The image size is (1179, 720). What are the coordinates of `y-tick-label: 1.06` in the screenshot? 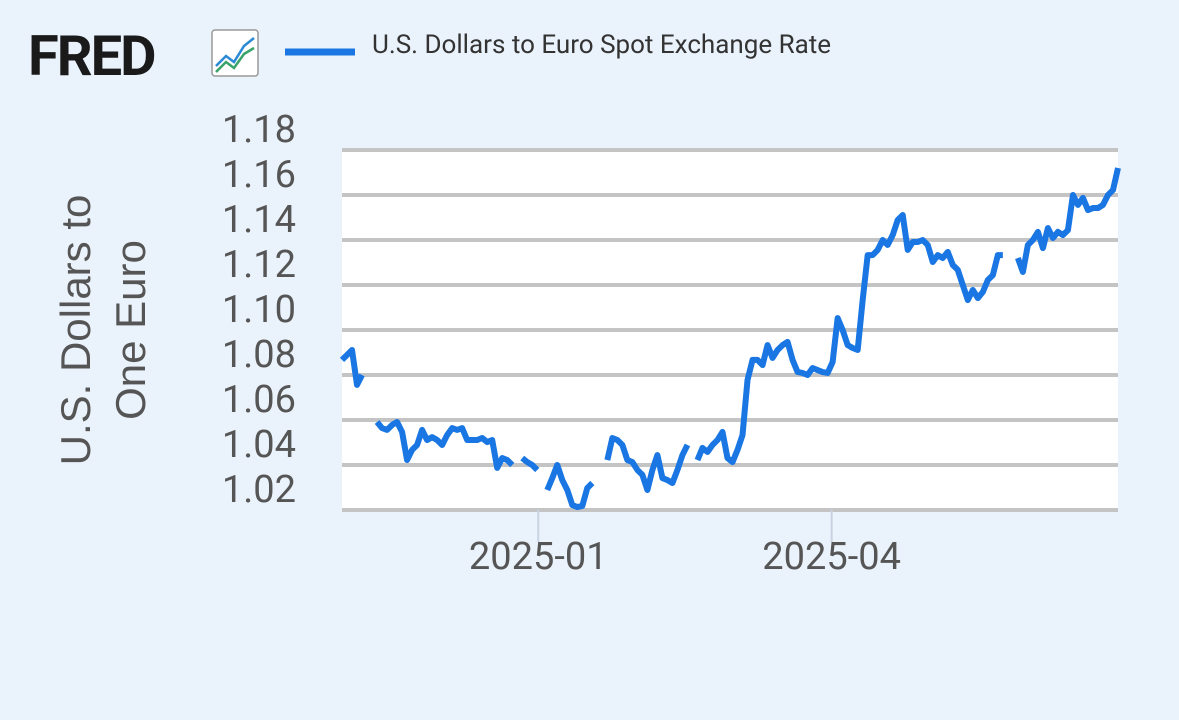 It's located at (259, 400).